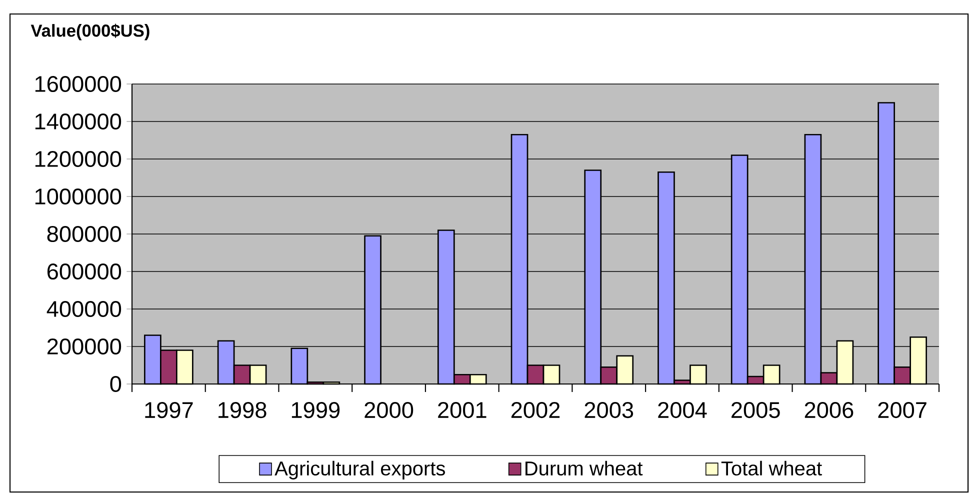 The image size is (969, 493). What do you see at coordinates (609, 410) in the screenshot?
I see `x-tick-label: 2003` at bounding box center [609, 410].